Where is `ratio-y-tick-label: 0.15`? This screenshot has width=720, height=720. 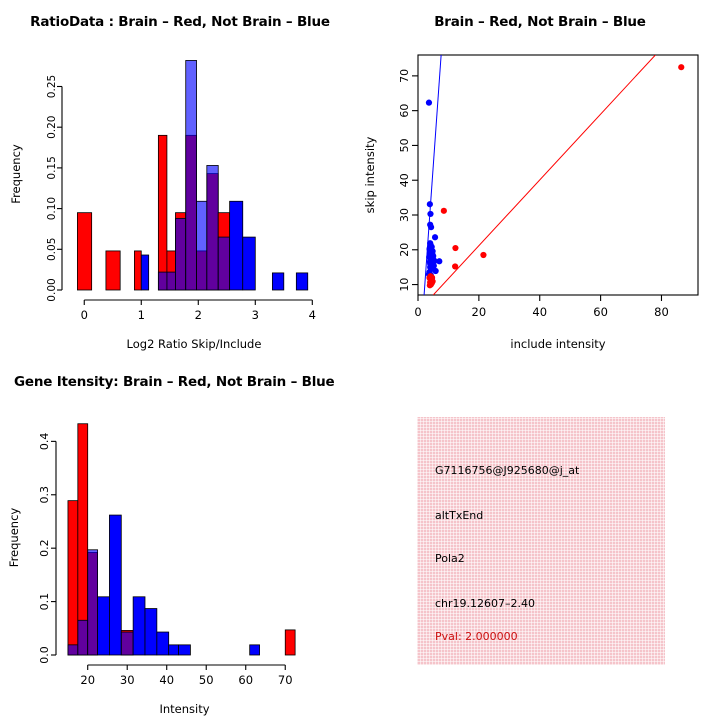 ratio-y-tick-label: 0.15 is located at coordinates (52, 167).